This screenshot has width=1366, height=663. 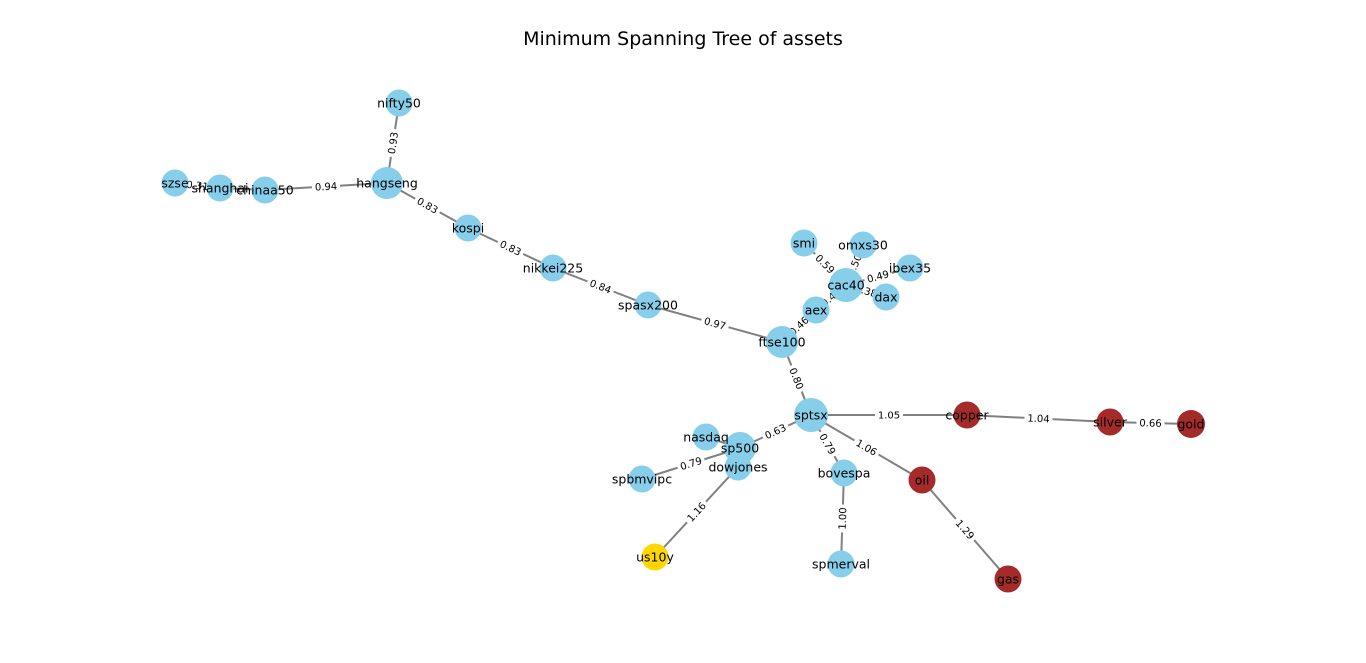 I want to click on node-label-gold: gold, so click(x=1191, y=424).